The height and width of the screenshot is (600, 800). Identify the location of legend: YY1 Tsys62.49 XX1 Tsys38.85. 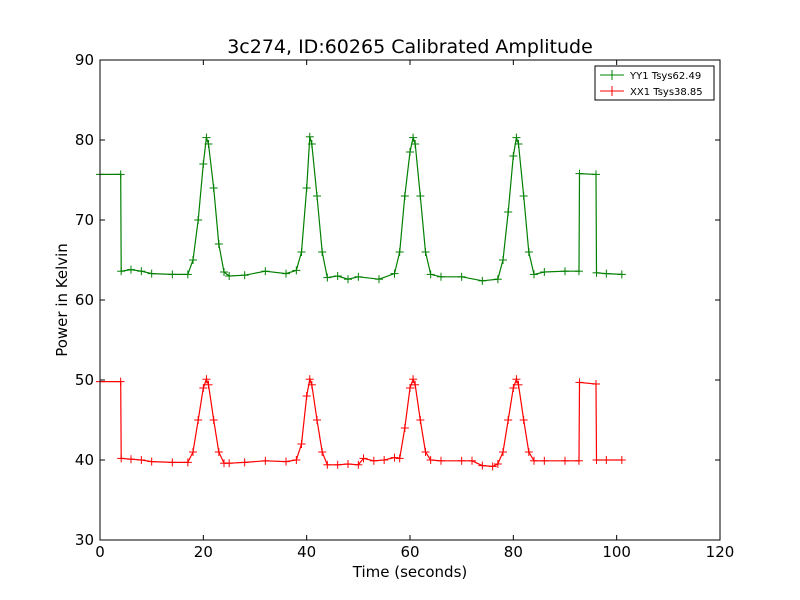
(654, 83).